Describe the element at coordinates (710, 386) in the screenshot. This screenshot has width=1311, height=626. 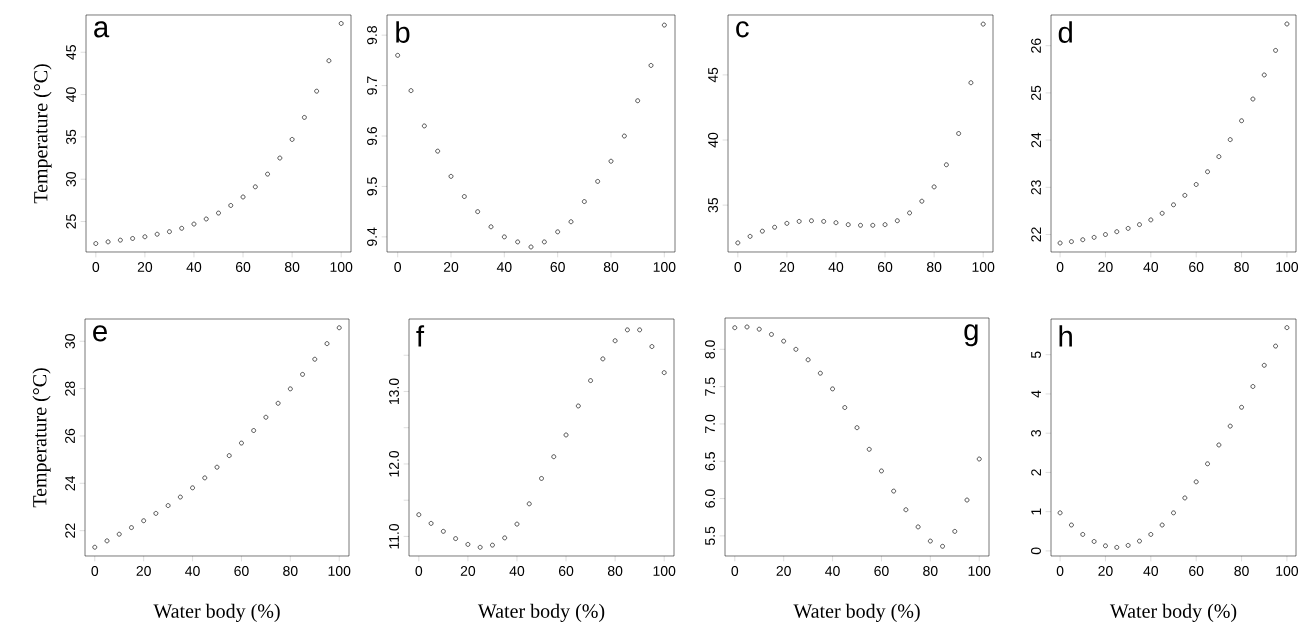
I see `y-tick-label: 7.5` at that location.